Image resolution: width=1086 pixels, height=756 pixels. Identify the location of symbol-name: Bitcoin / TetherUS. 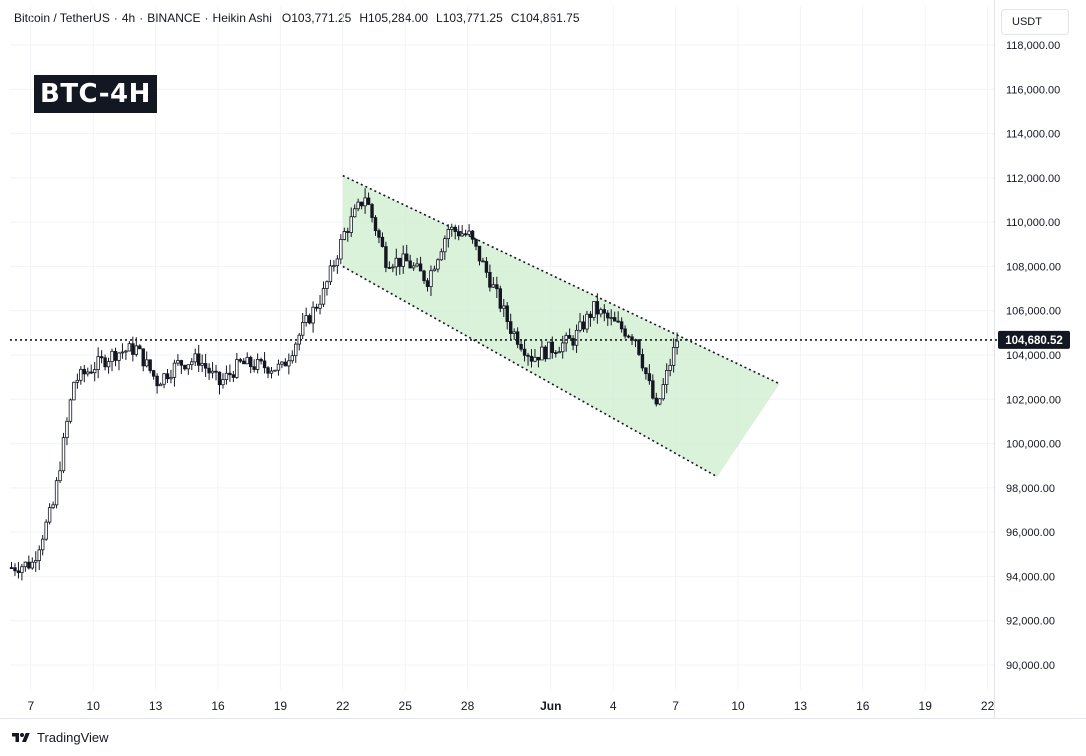
(62, 18).